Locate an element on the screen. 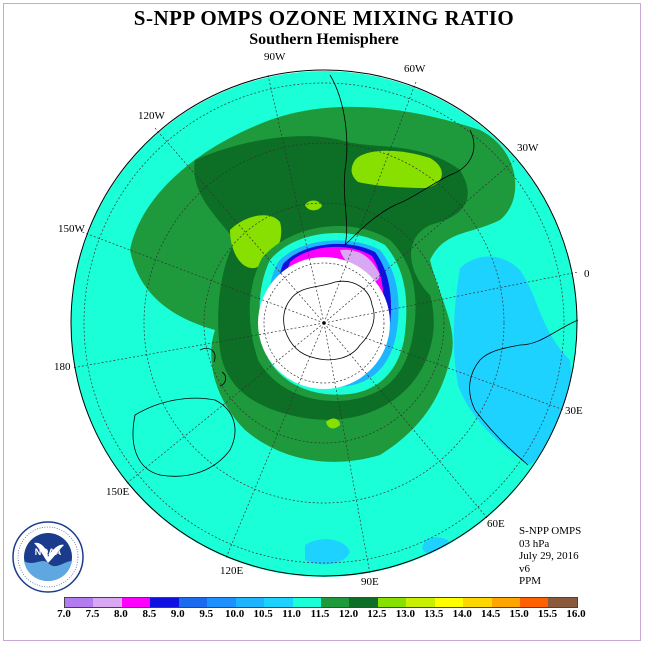 Image resolution: width=648 pixels, height=648 pixels. ozone-contour-light-blue-east is located at coordinates (512, 360).